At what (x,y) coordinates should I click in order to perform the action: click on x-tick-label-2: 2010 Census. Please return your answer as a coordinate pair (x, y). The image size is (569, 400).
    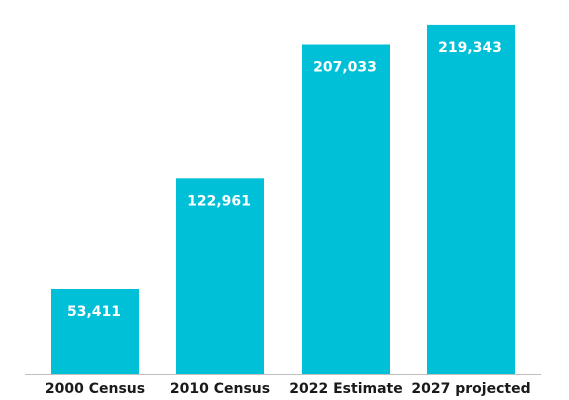
    Looking at the image, I should click on (220, 389).